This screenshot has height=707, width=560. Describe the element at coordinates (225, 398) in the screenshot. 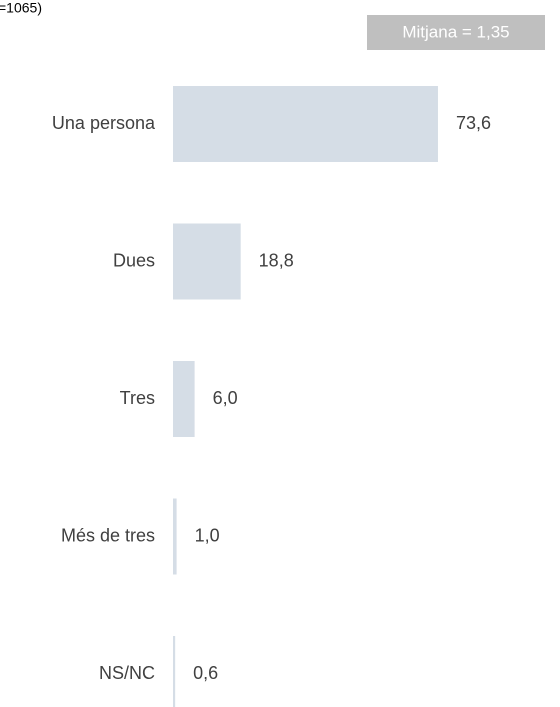

I see `value-label: 6,0` at that location.